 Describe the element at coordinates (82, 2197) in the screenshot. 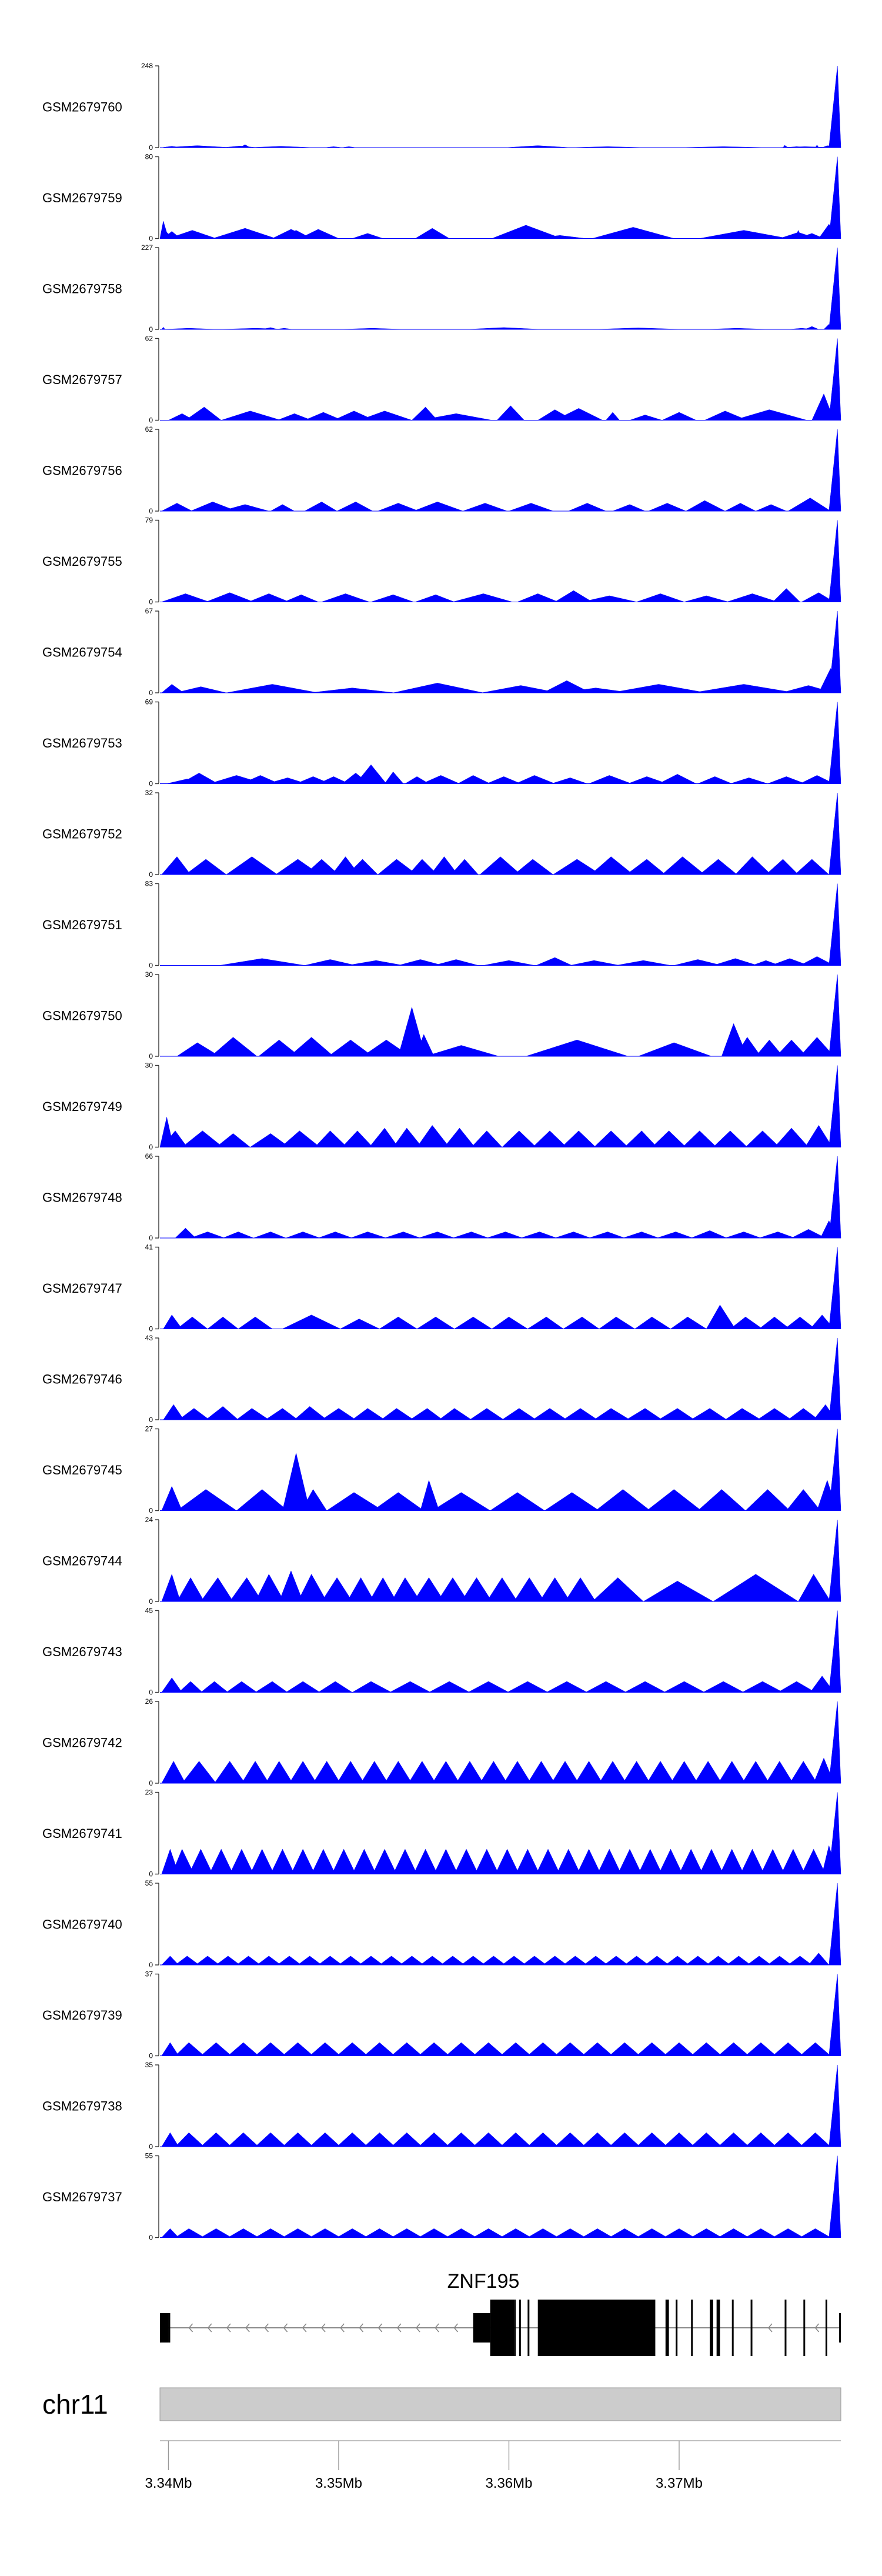

I see `track-label: GSM2679737` at that location.